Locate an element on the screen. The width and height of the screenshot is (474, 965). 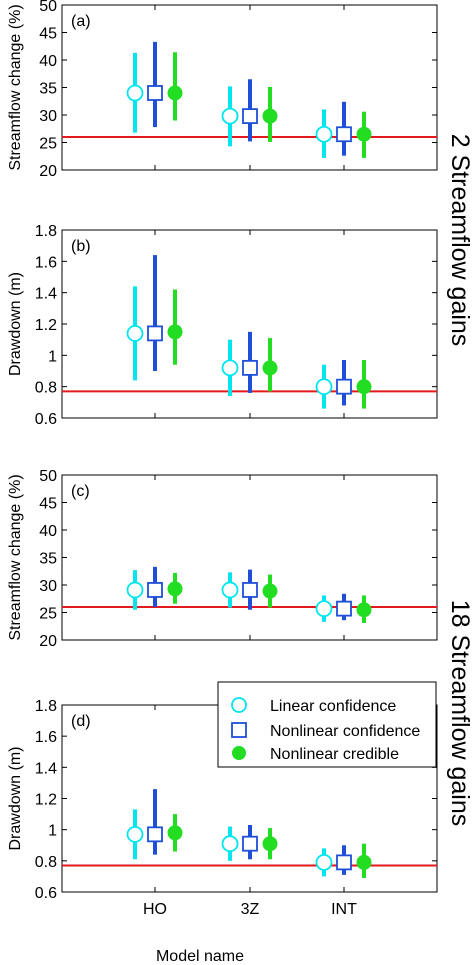
legend-marker-credible is located at coordinates (239, 753).